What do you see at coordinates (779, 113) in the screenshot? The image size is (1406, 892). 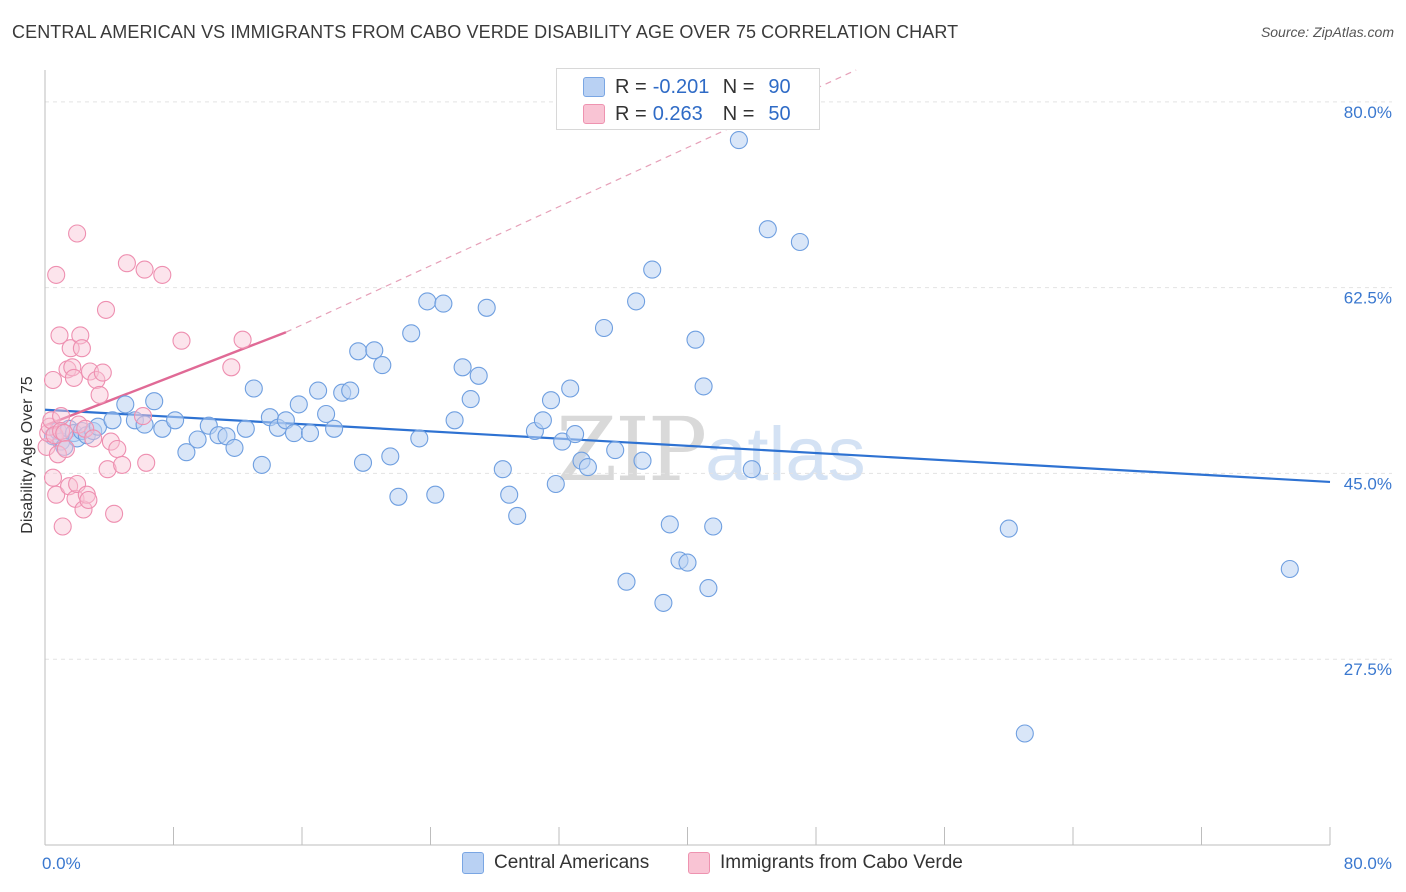 I see `legend-n-value: 50` at bounding box center [779, 113].